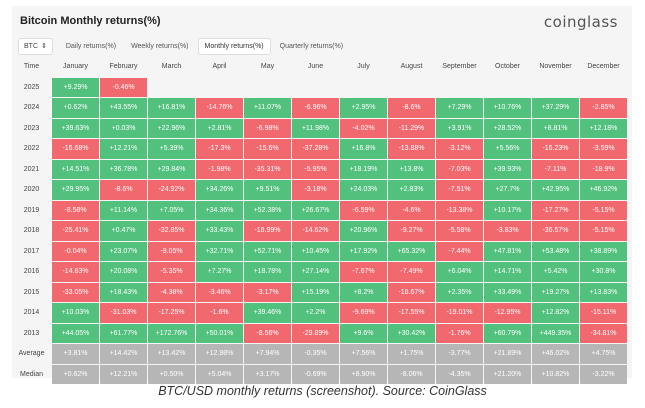 This screenshot has height=408, width=645. What do you see at coordinates (459, 128) in the screenshot?
I see `return-cell: +3.91%` at bounding box center [459, 128].